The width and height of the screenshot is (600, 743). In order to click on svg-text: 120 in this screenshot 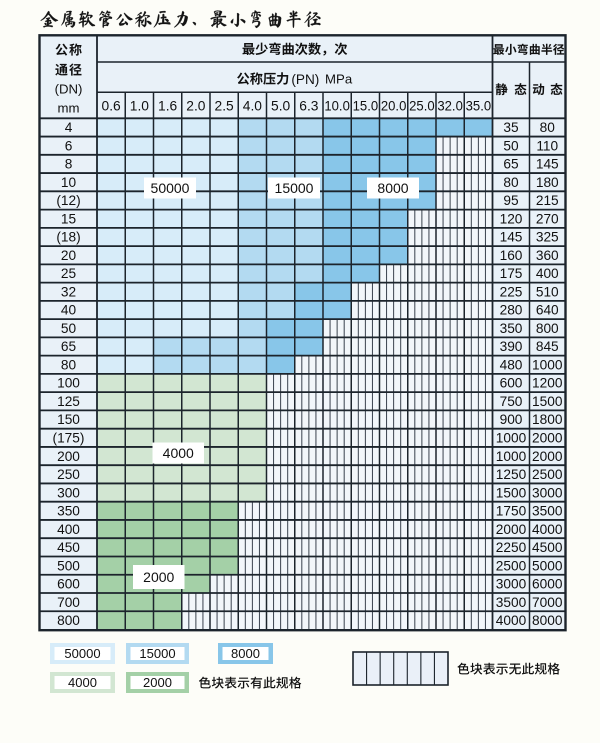, I will do `click(511, 218)`.